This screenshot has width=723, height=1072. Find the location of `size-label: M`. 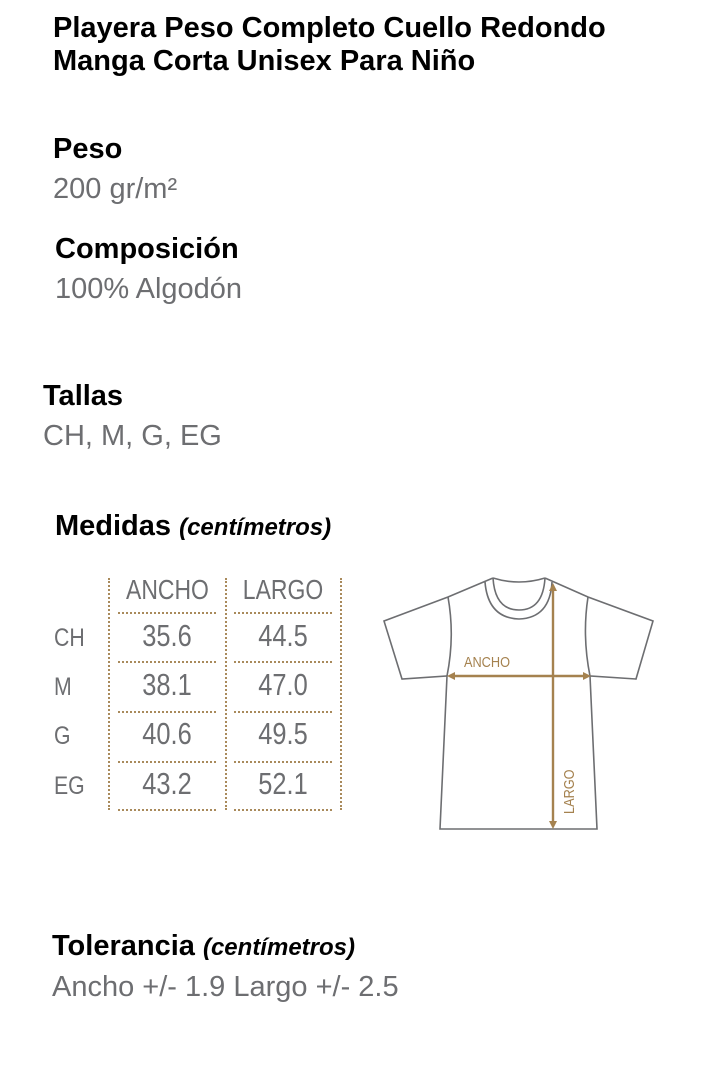

size-label: M is located at coordinates (63, 687).